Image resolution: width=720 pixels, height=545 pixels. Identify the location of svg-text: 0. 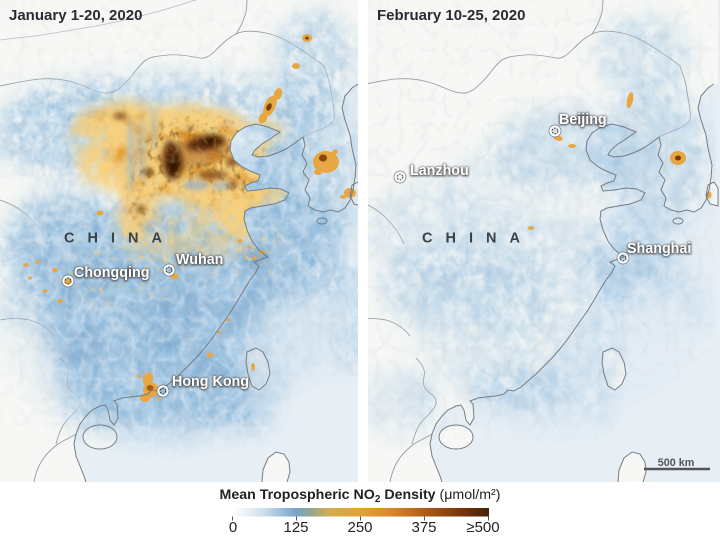
(233, 527).